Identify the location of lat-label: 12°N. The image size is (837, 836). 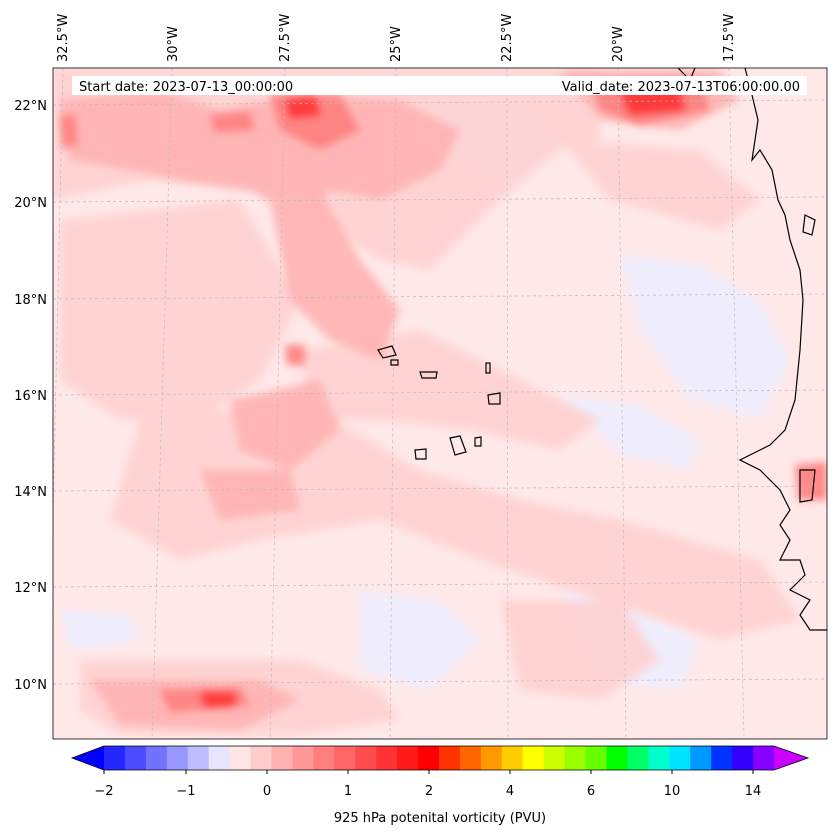
(30, 588).